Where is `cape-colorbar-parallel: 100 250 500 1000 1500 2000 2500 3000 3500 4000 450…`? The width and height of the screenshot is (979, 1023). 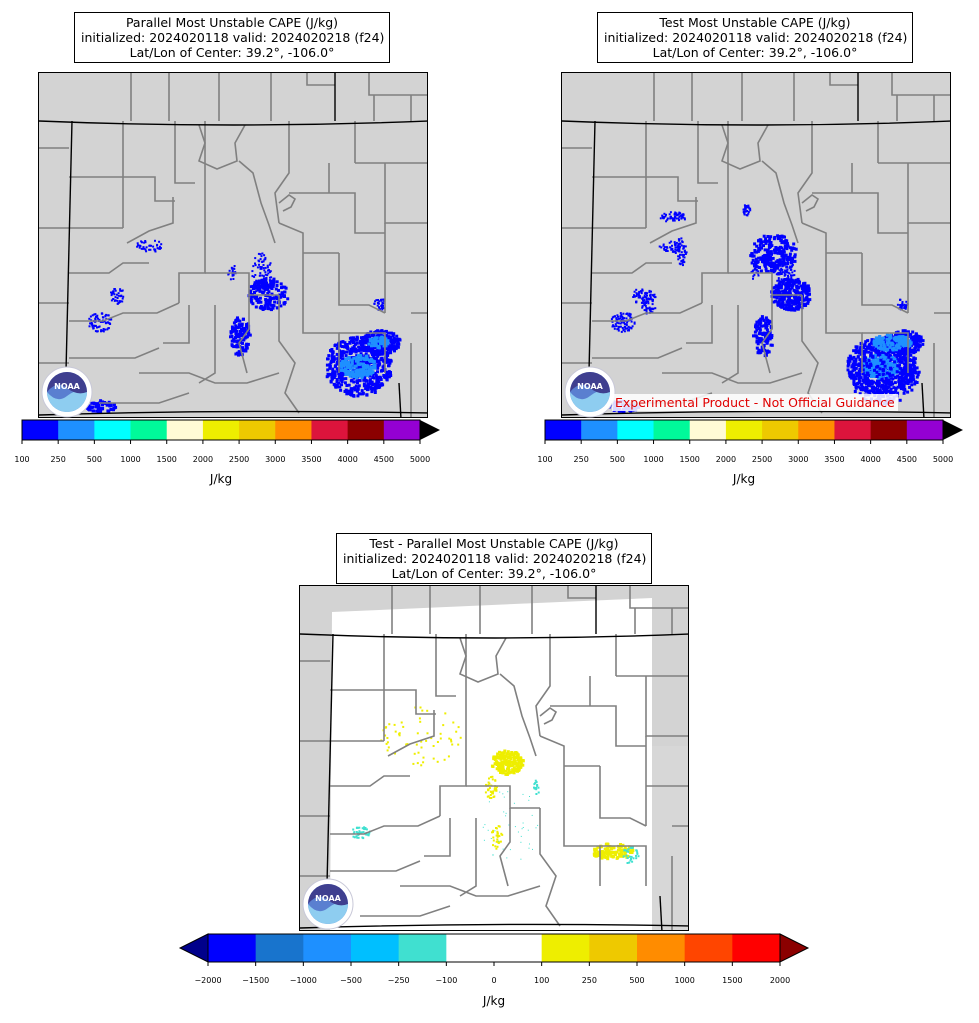
cape-colorbar-parallel: 100 250 500 1000 1500 2000 2500 3000 3500 4000 450… is located at coordinates (228, 452).